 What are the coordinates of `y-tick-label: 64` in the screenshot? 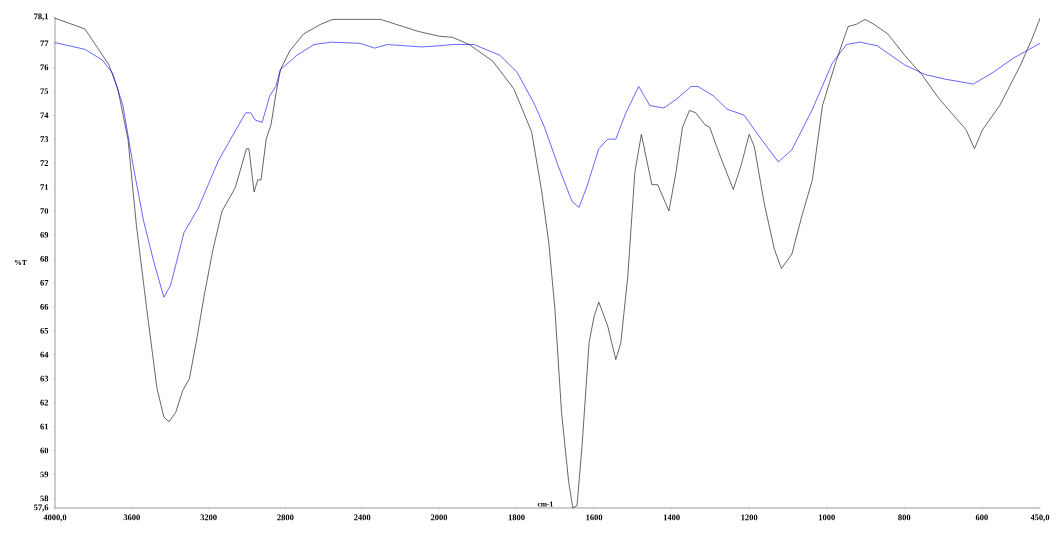 It's located at (44, 354).